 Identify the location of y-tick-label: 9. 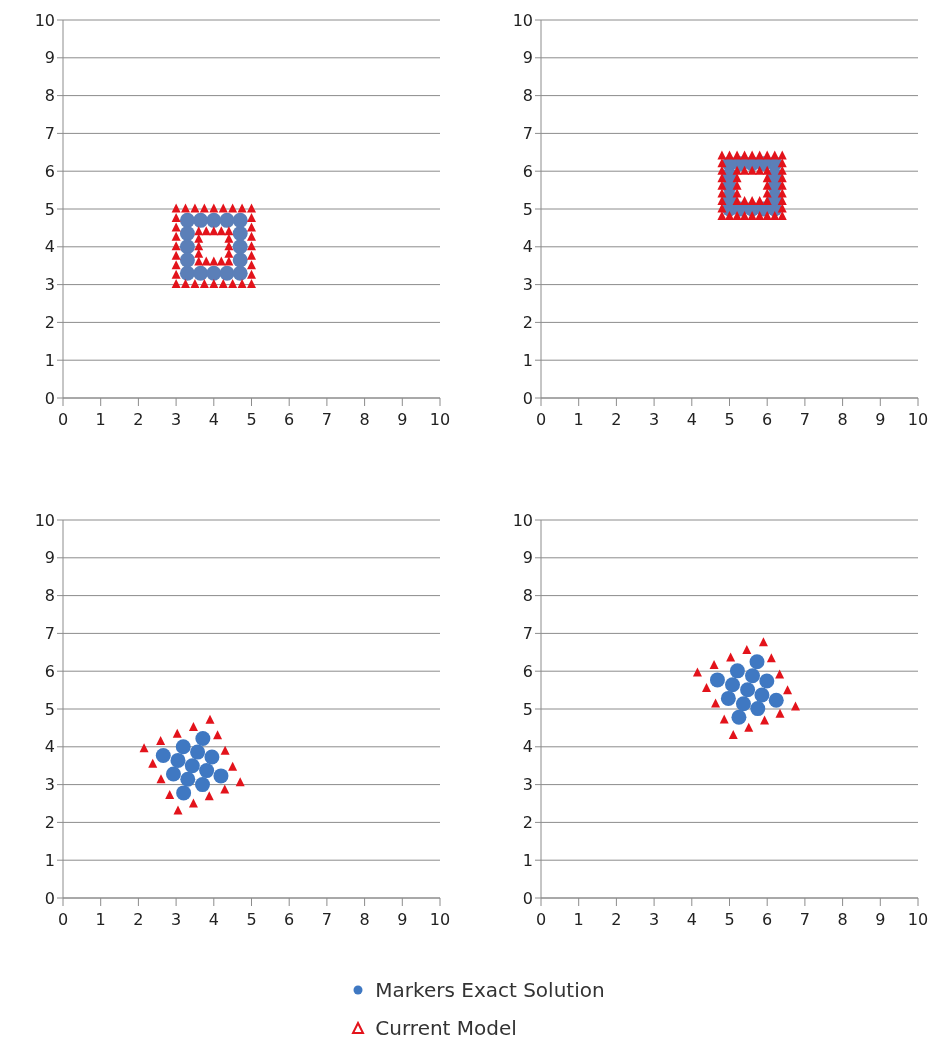
(49, 58).